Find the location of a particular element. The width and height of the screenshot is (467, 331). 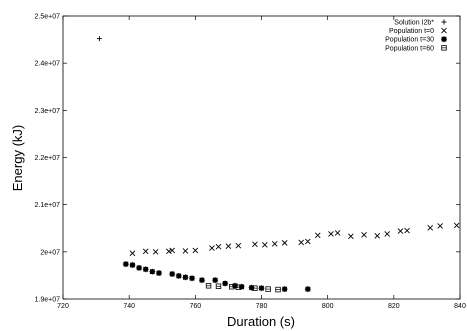

x-tick-label: 720 is located at coordinates (63, 306).